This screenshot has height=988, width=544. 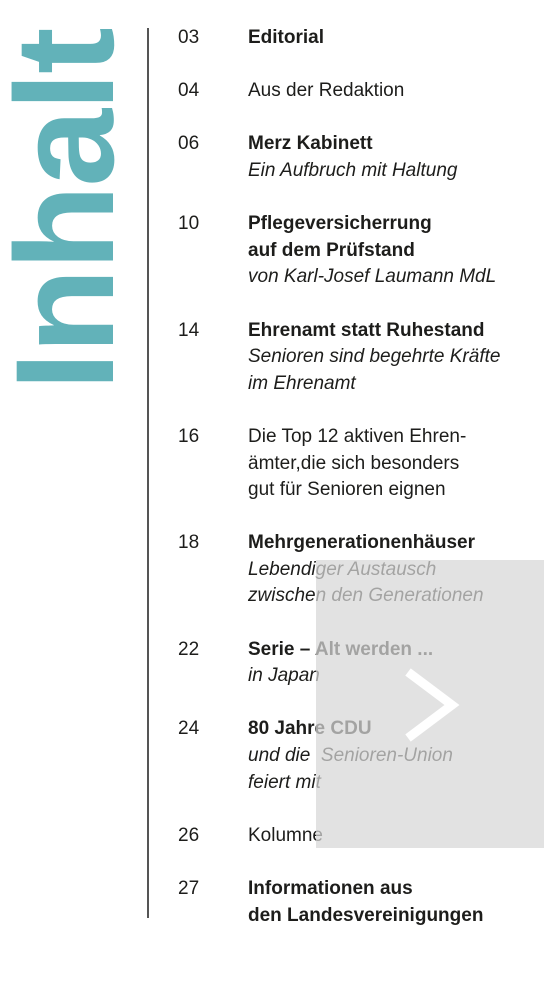 What do you see at coordinates (310, 144) in the screenshot?
I see `entry-line: Merz Kabinett` at bounding box center [310, 144].